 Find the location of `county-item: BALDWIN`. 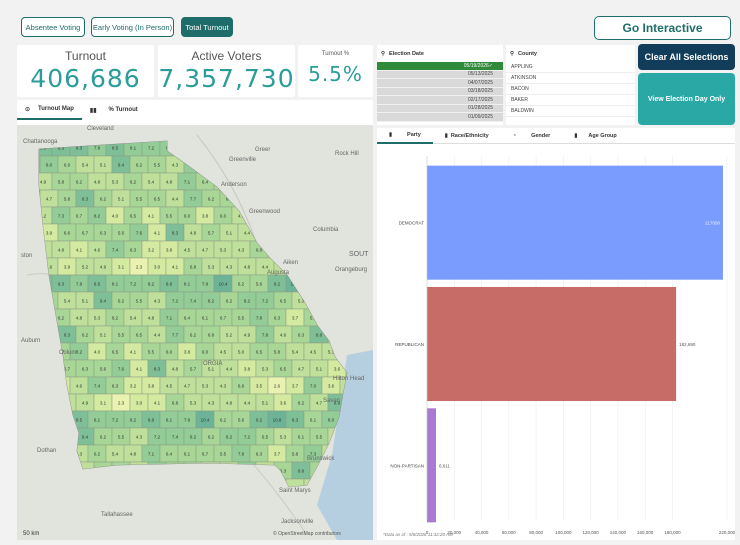

county-item: BALDWIN is located at coordinates (570, 111).